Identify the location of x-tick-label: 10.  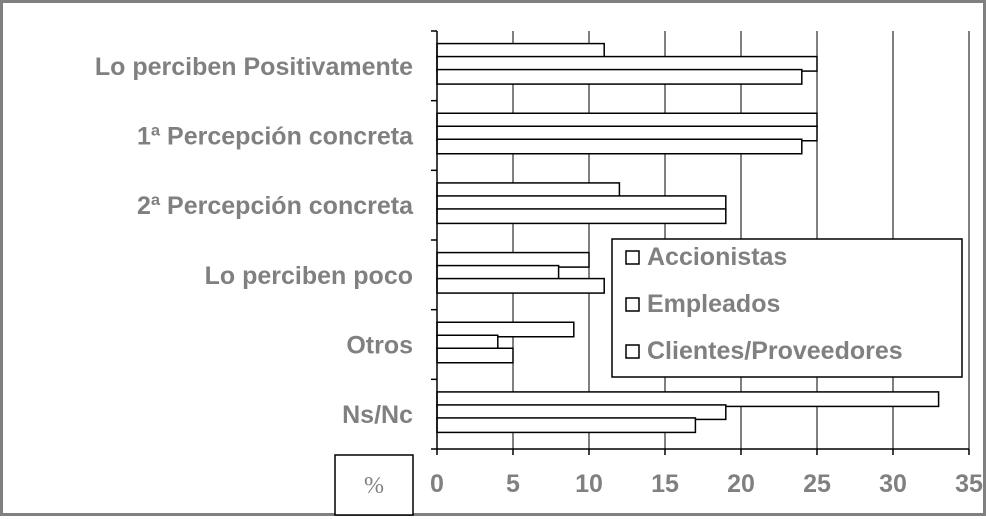
(589, 484).